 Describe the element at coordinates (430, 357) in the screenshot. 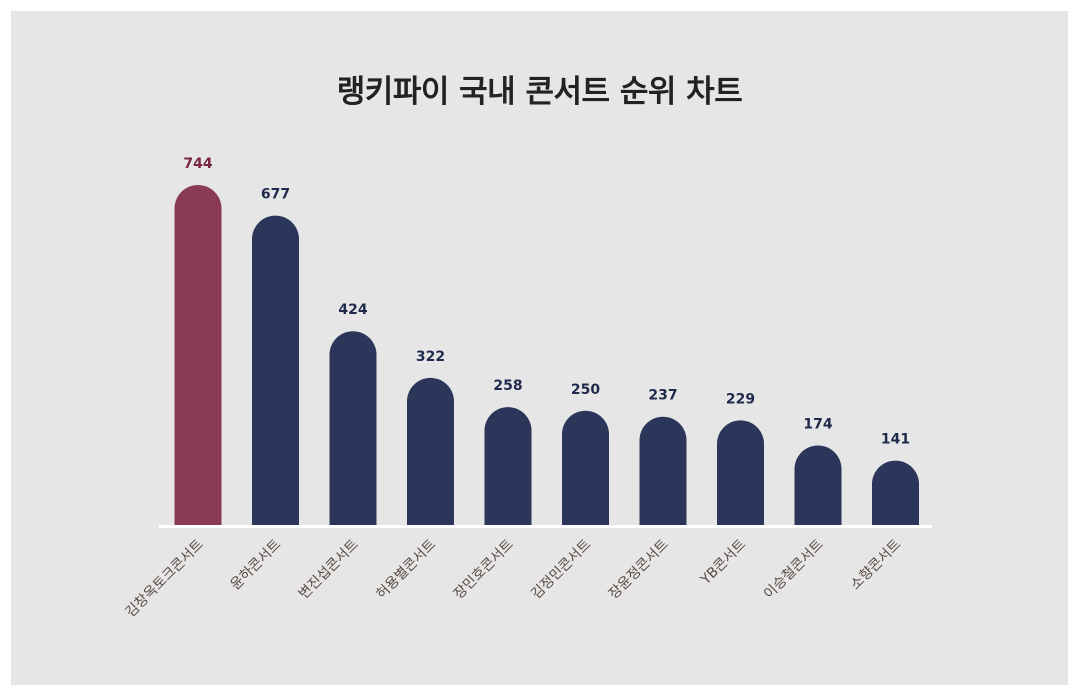

I see `value-label: 322` at that location.